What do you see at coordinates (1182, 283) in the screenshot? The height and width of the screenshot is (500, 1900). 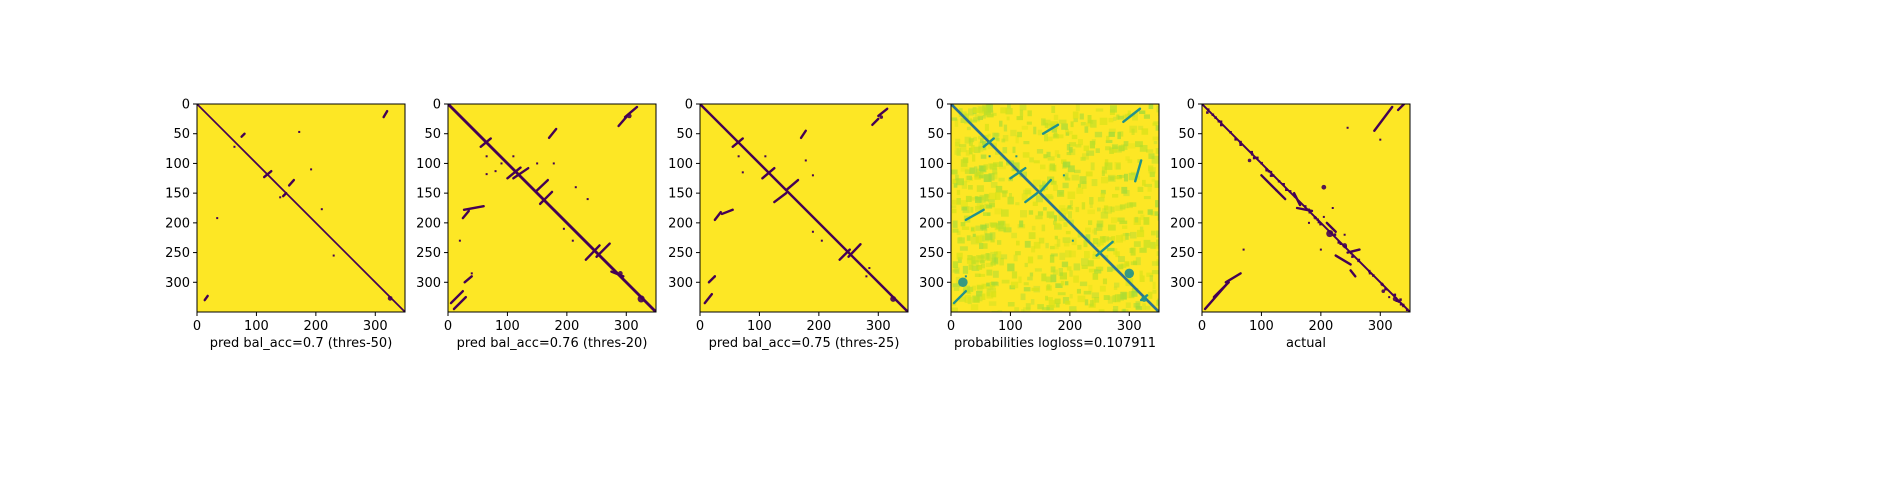 I see `panel-5-ytick-label: 300` at bounding box center [1182, 283].